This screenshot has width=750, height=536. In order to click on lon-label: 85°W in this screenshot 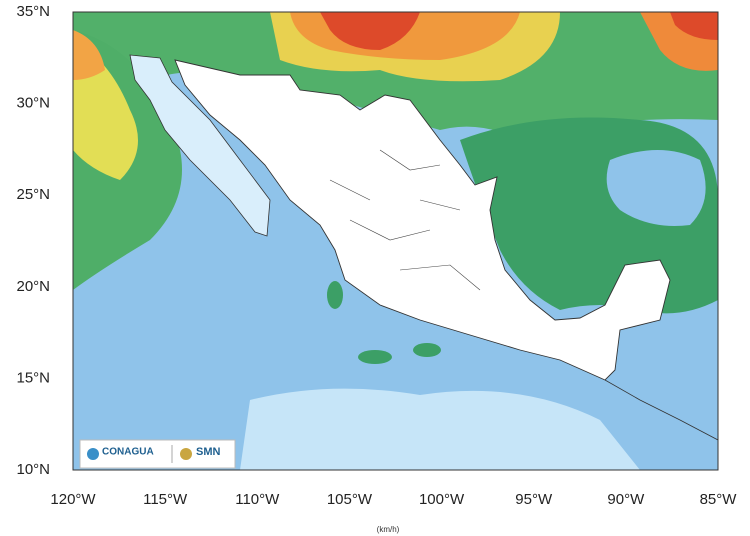, I will do `click(719, 499)`.